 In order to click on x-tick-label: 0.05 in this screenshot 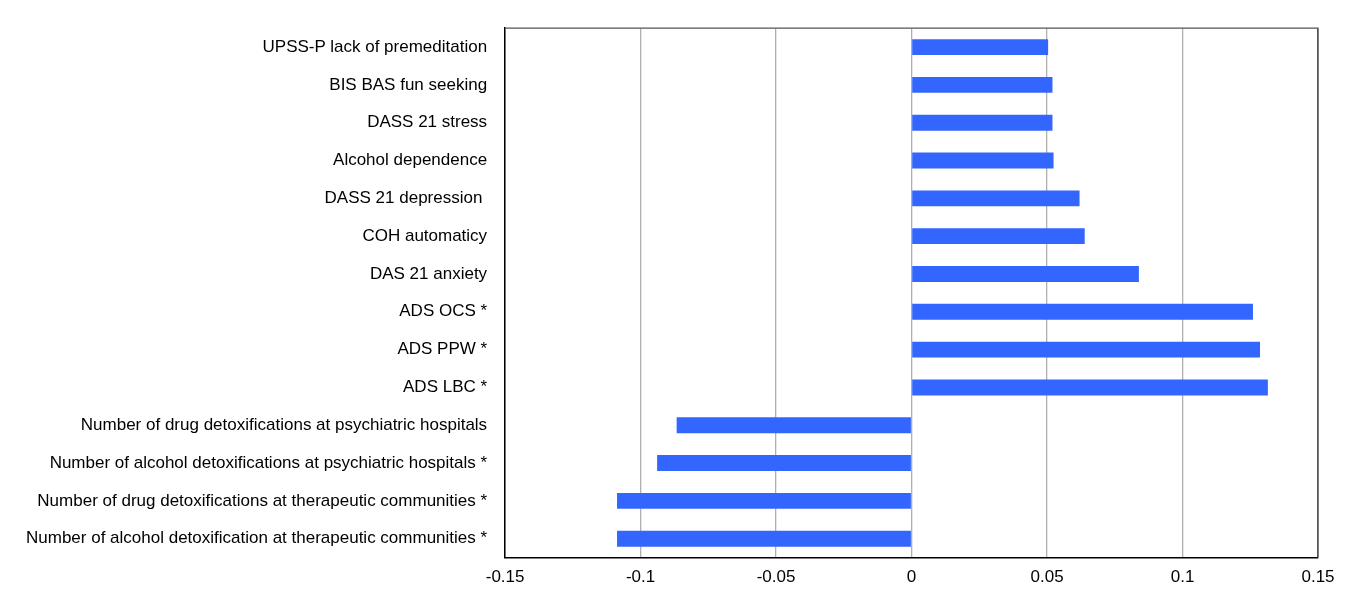, I will do `click(1047, 577)`.